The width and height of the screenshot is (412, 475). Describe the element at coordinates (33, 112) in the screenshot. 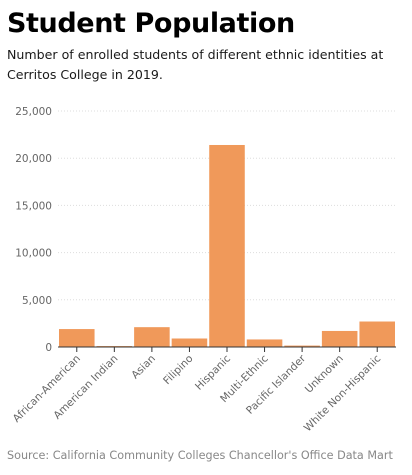

I see `y-tick-label: 25,000` at that location.